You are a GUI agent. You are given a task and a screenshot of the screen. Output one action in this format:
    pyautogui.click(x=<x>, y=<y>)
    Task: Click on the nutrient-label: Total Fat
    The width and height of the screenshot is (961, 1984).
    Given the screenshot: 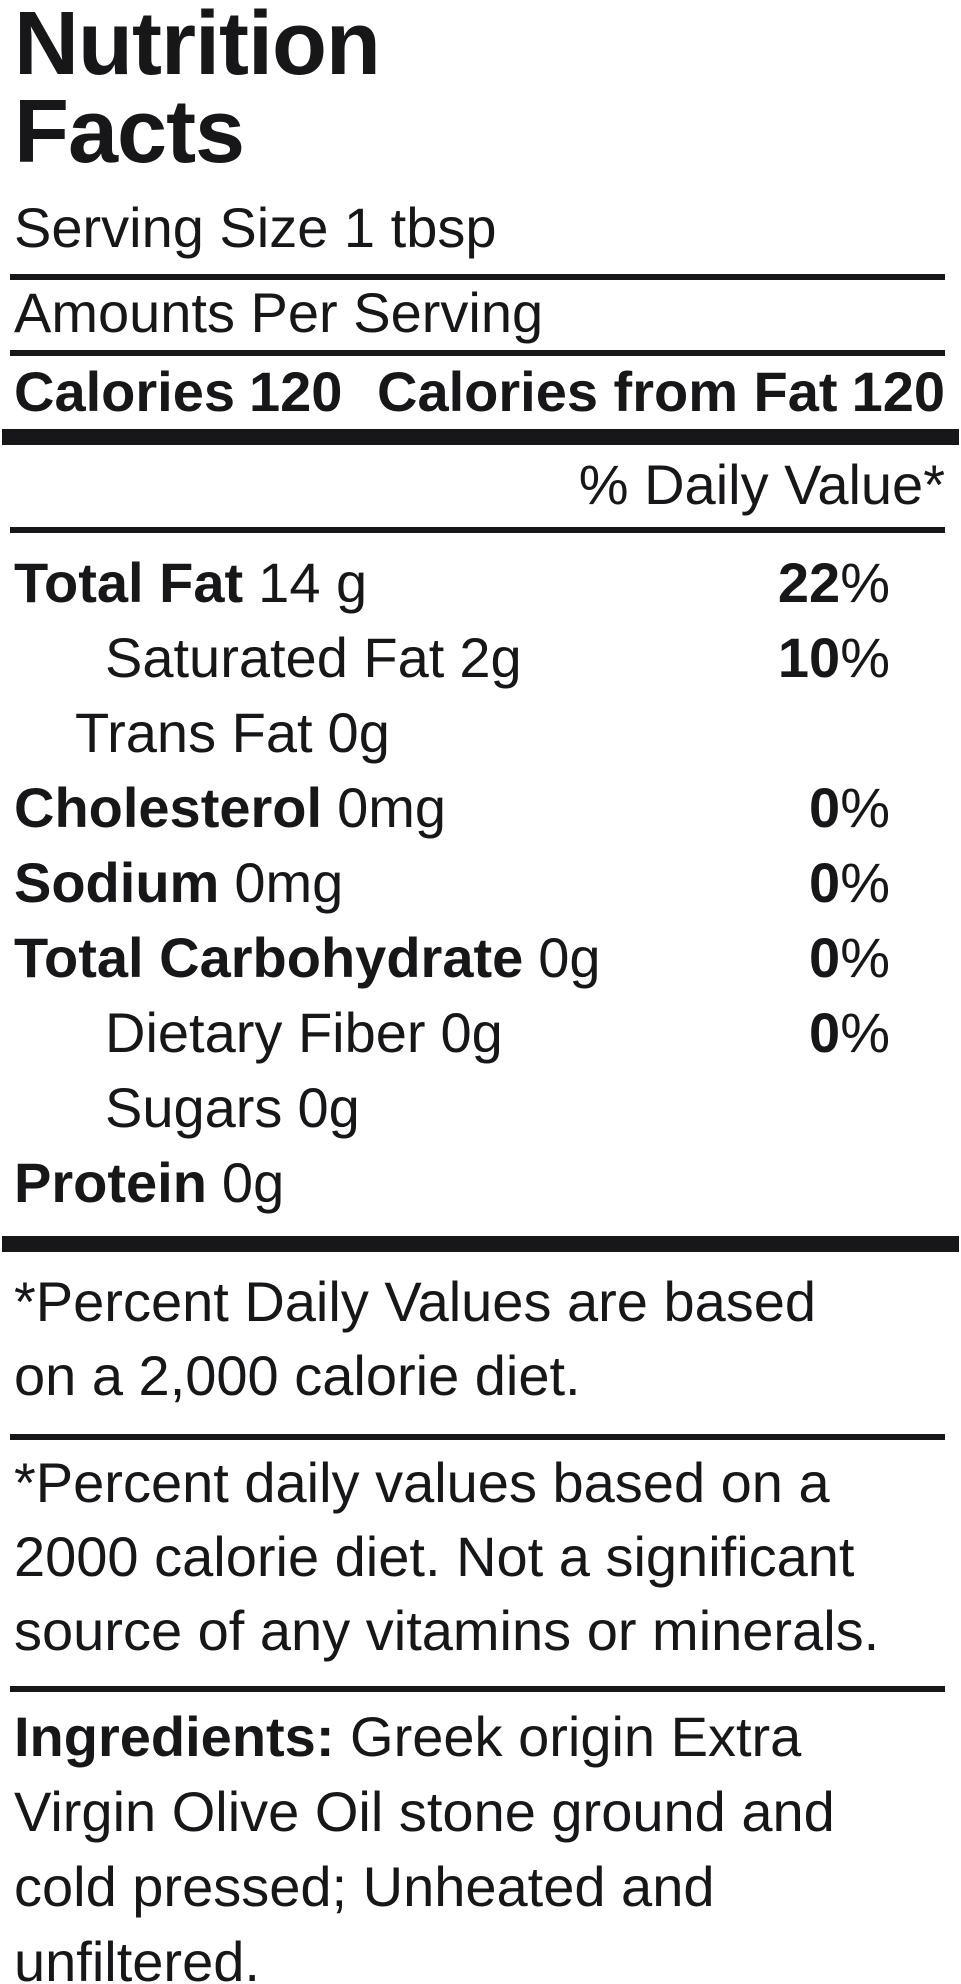 What is the action you would take?
    pyautogui.click(x=129, y=582)
    